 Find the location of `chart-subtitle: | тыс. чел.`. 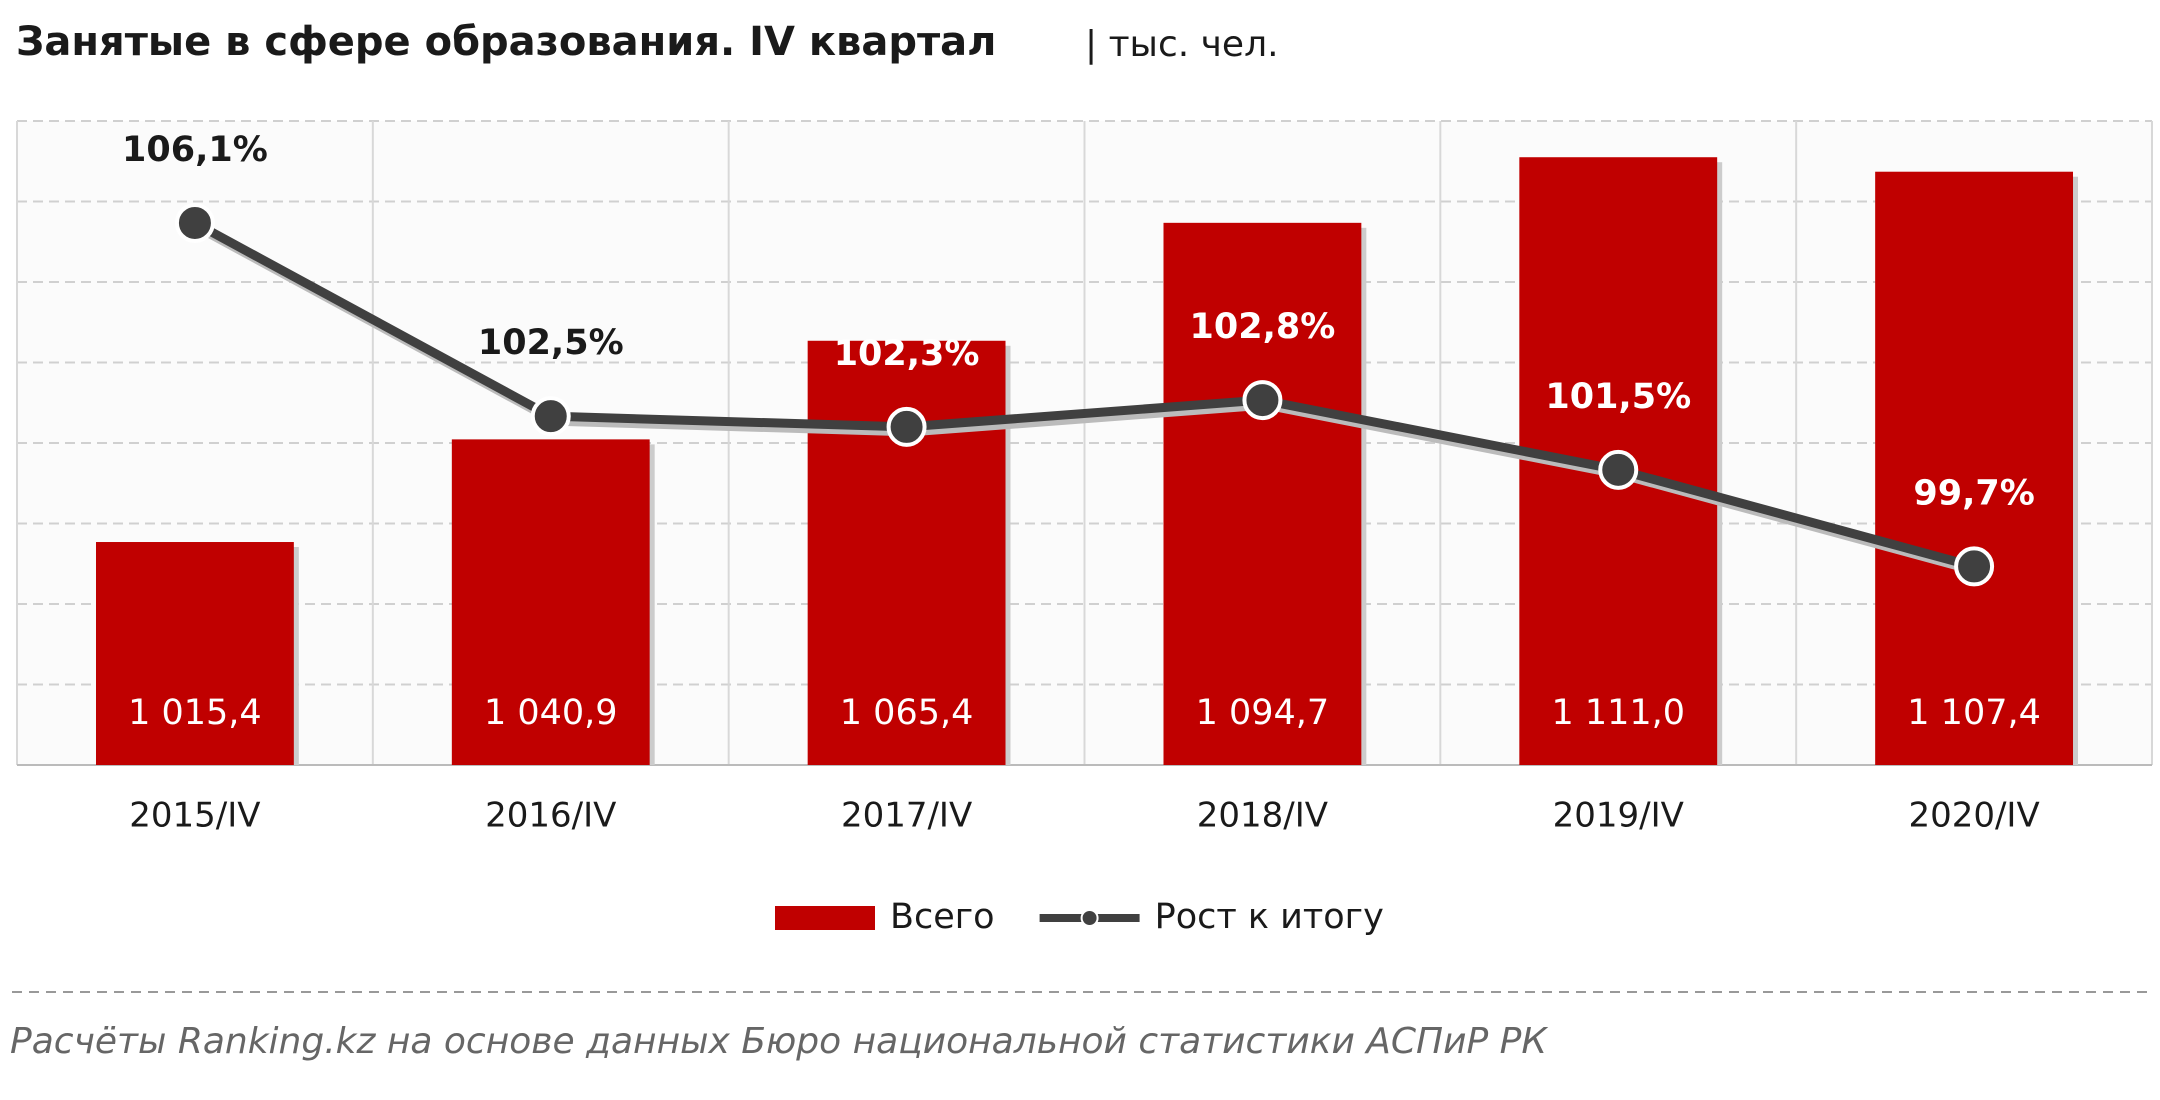

chart-subtitle: | тыс. чел. is located at coordinates (1182, 44).